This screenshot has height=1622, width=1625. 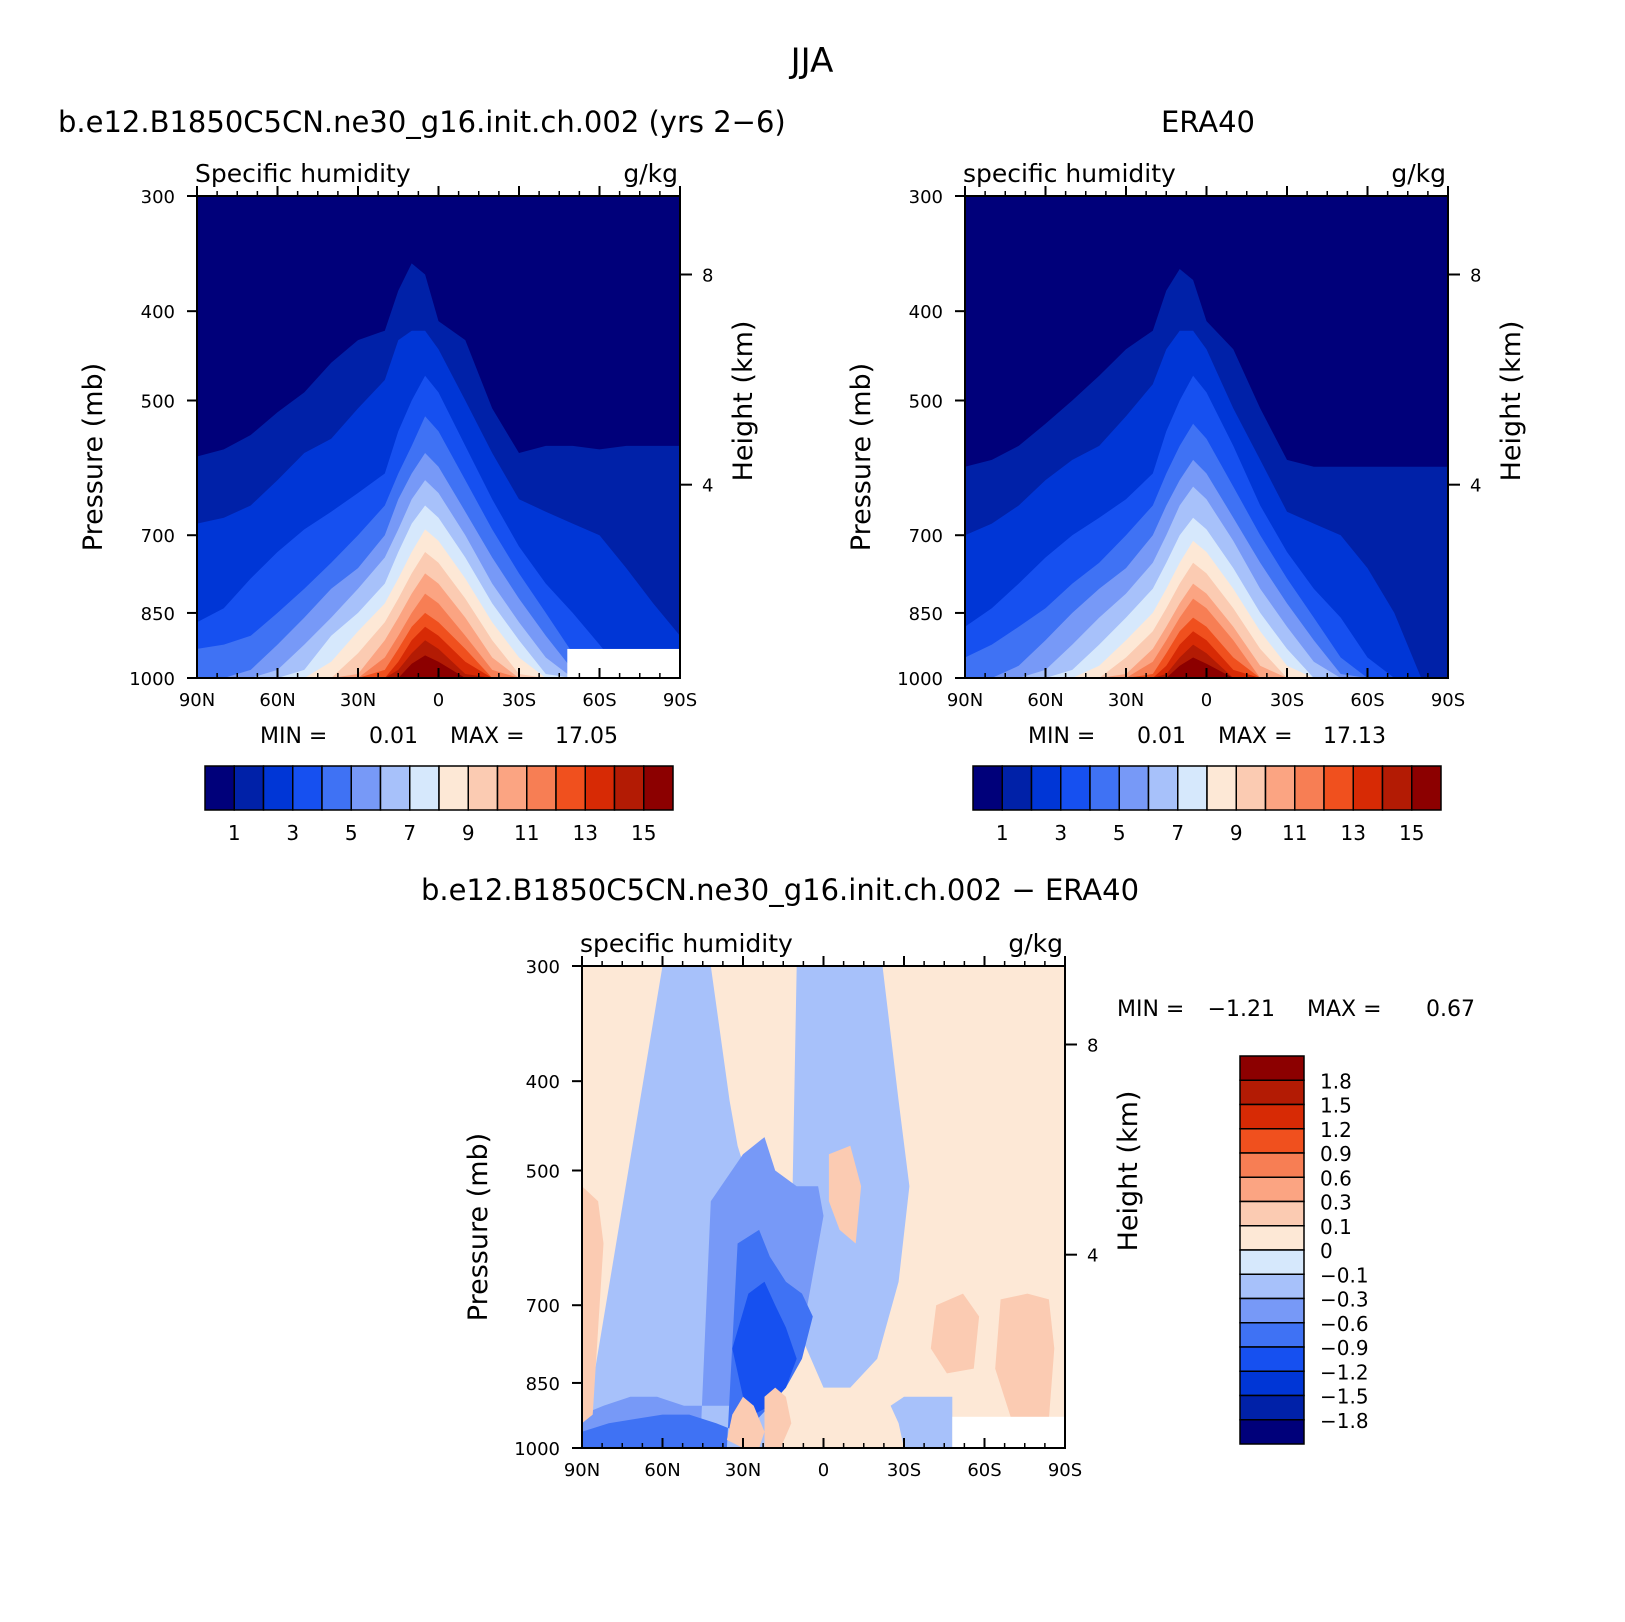 What do you see at coordinates (1354, 736) in the screenshot?
I see `max-value: 17.13` at bounding box center [1354, 736].